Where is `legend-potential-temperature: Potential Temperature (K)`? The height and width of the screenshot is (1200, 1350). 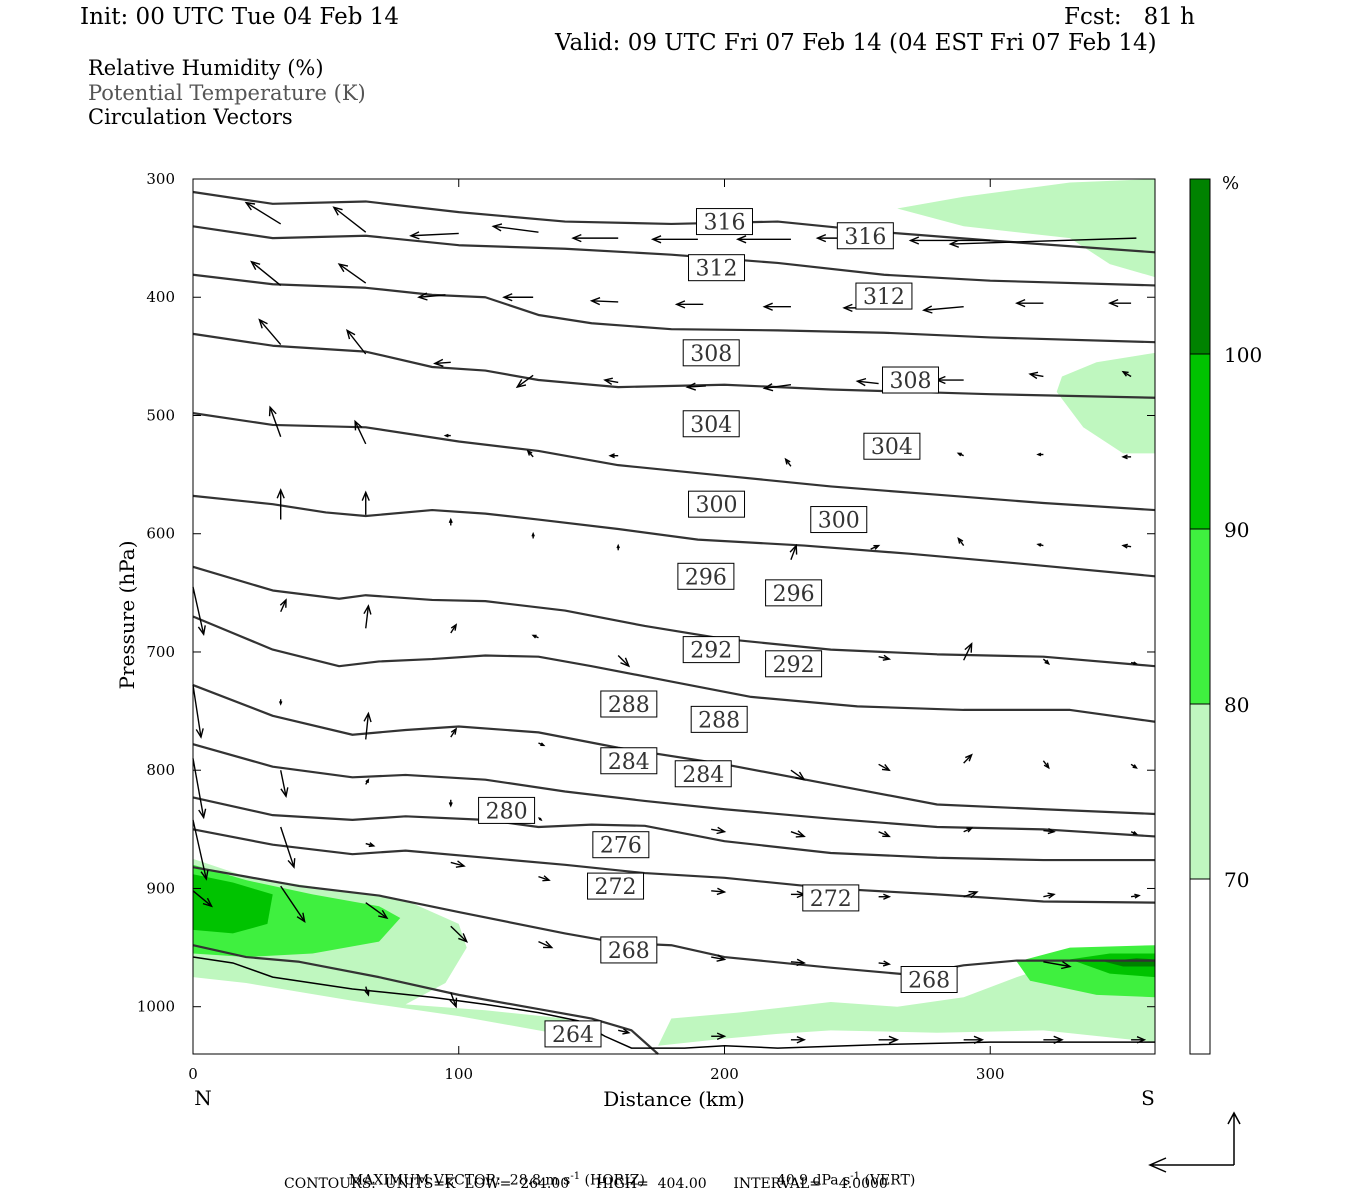
legend-potential-temperature: Potential Temperature (K) is located at coordinates (227, 93).